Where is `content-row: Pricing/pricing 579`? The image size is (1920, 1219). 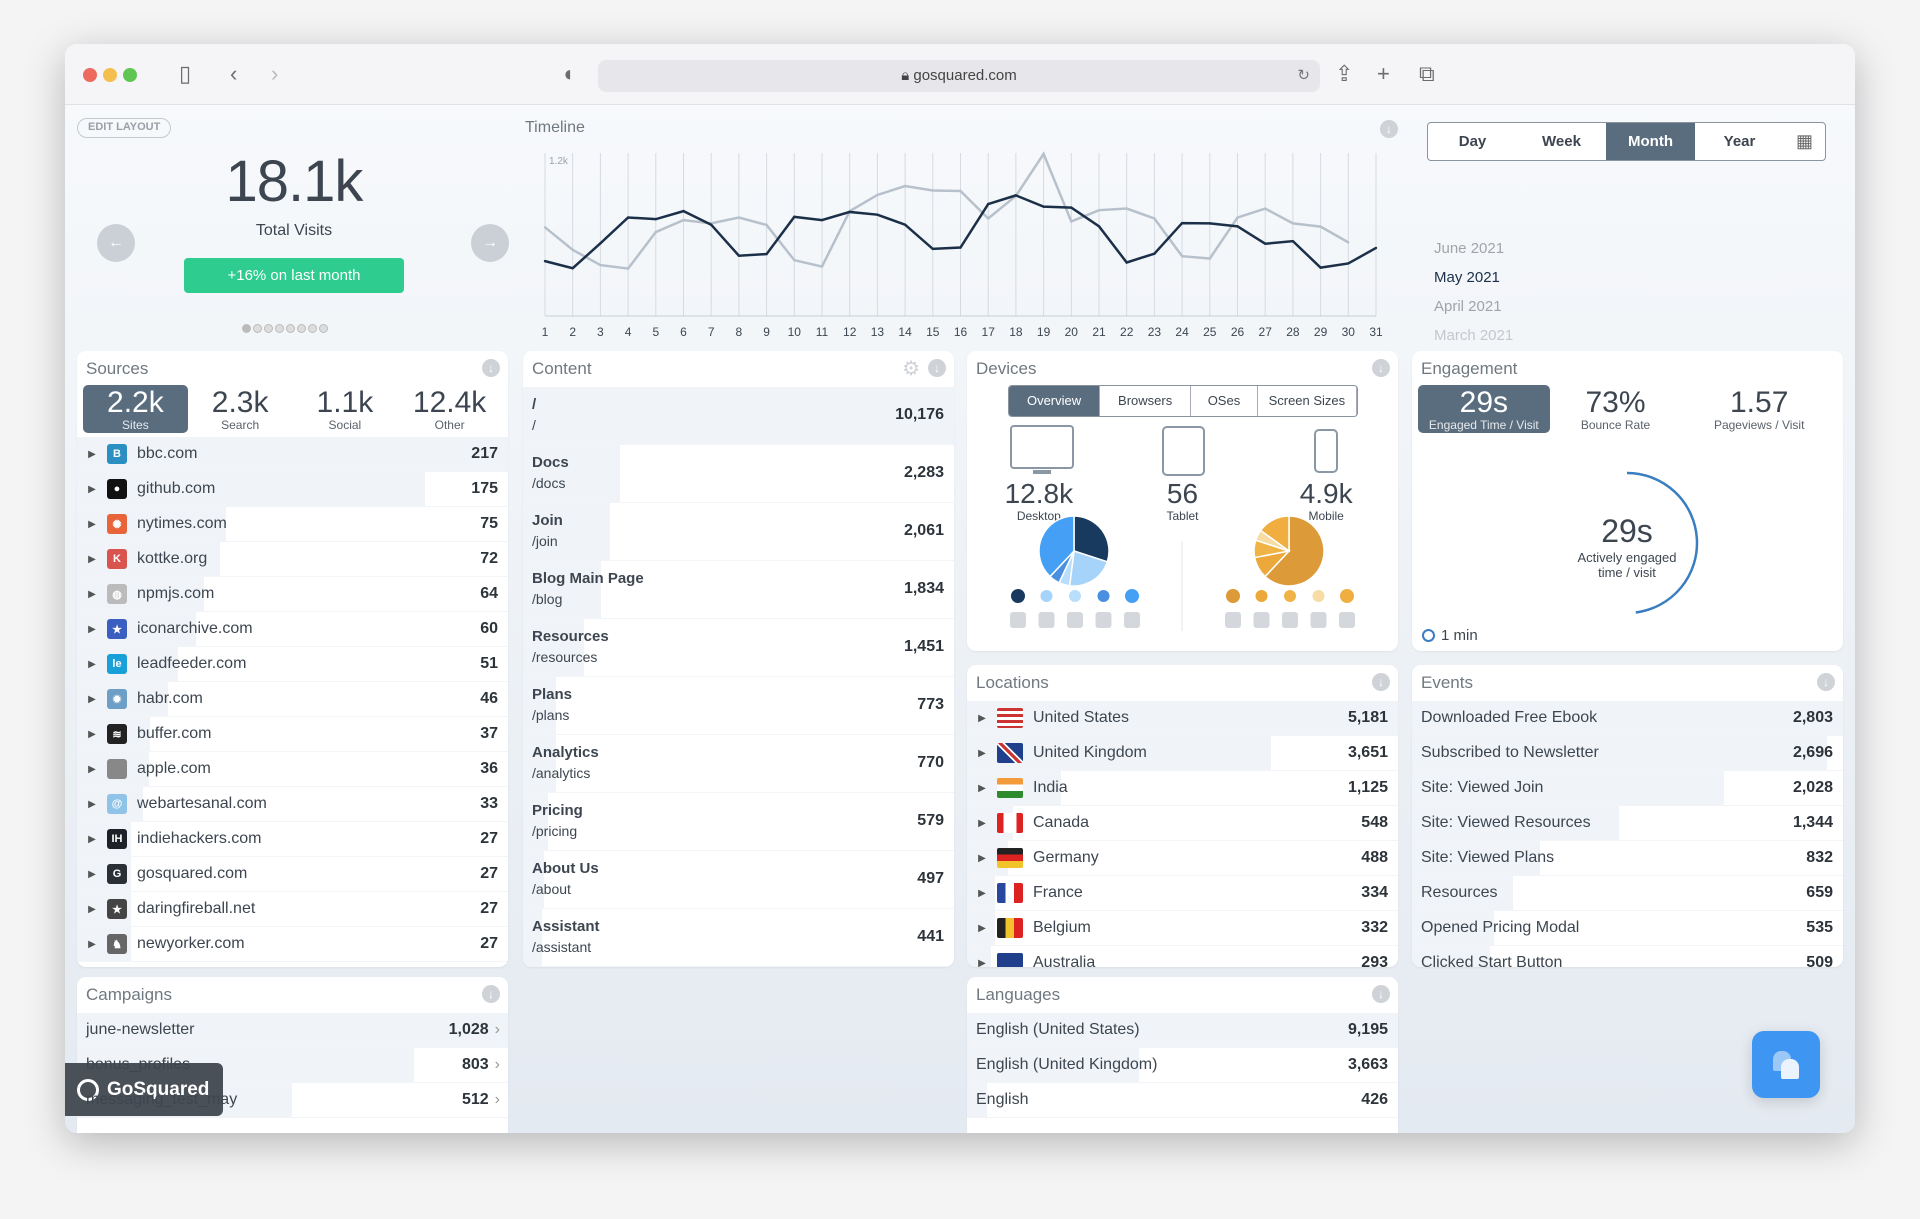
content-row: Pricing/pricing 579 is located at coordinates (738, 822).